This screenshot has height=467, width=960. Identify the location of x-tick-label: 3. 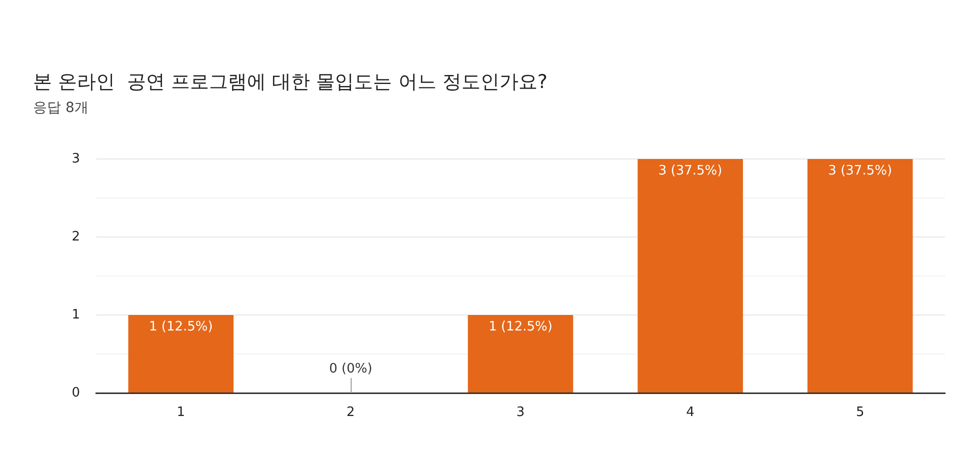
(520, 412).